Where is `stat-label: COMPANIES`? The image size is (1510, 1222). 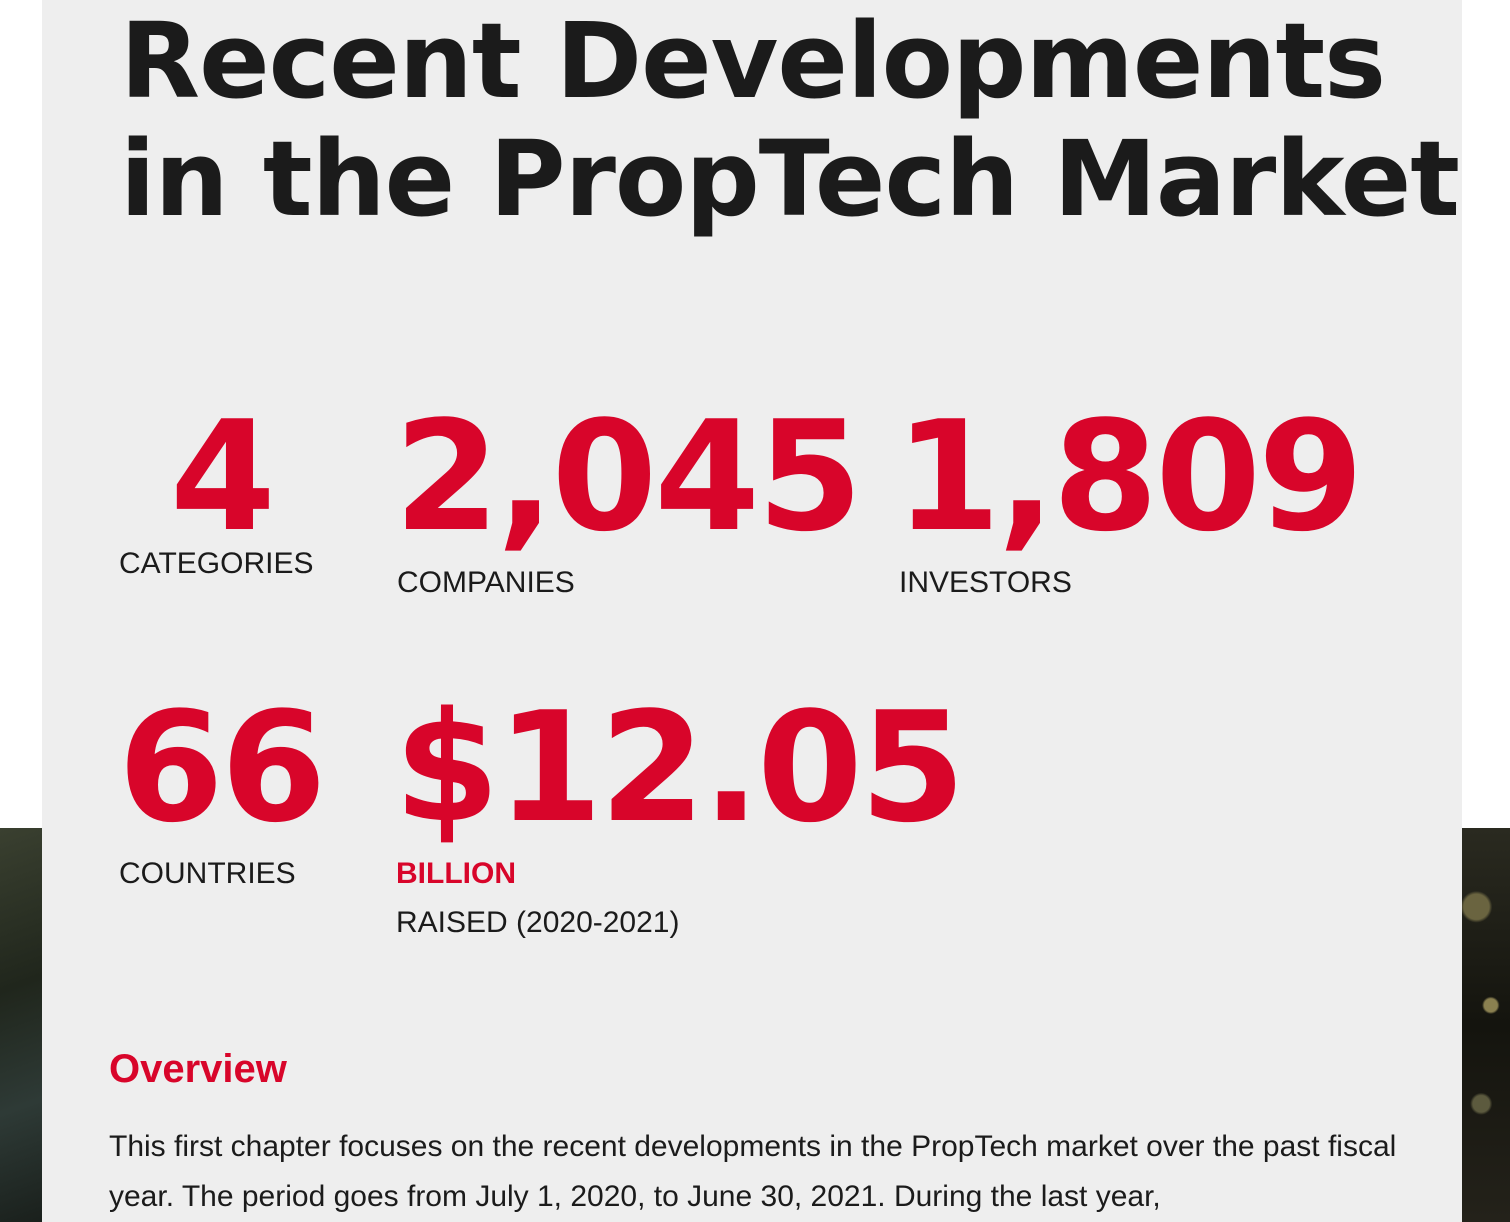
stat-label: COMPANIES is located at coordinates (486, 582).